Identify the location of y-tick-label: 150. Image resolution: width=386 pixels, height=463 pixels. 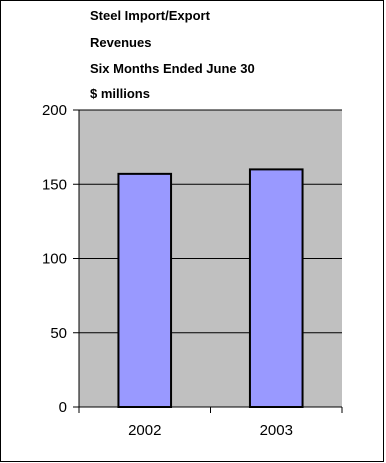
(54, 184).